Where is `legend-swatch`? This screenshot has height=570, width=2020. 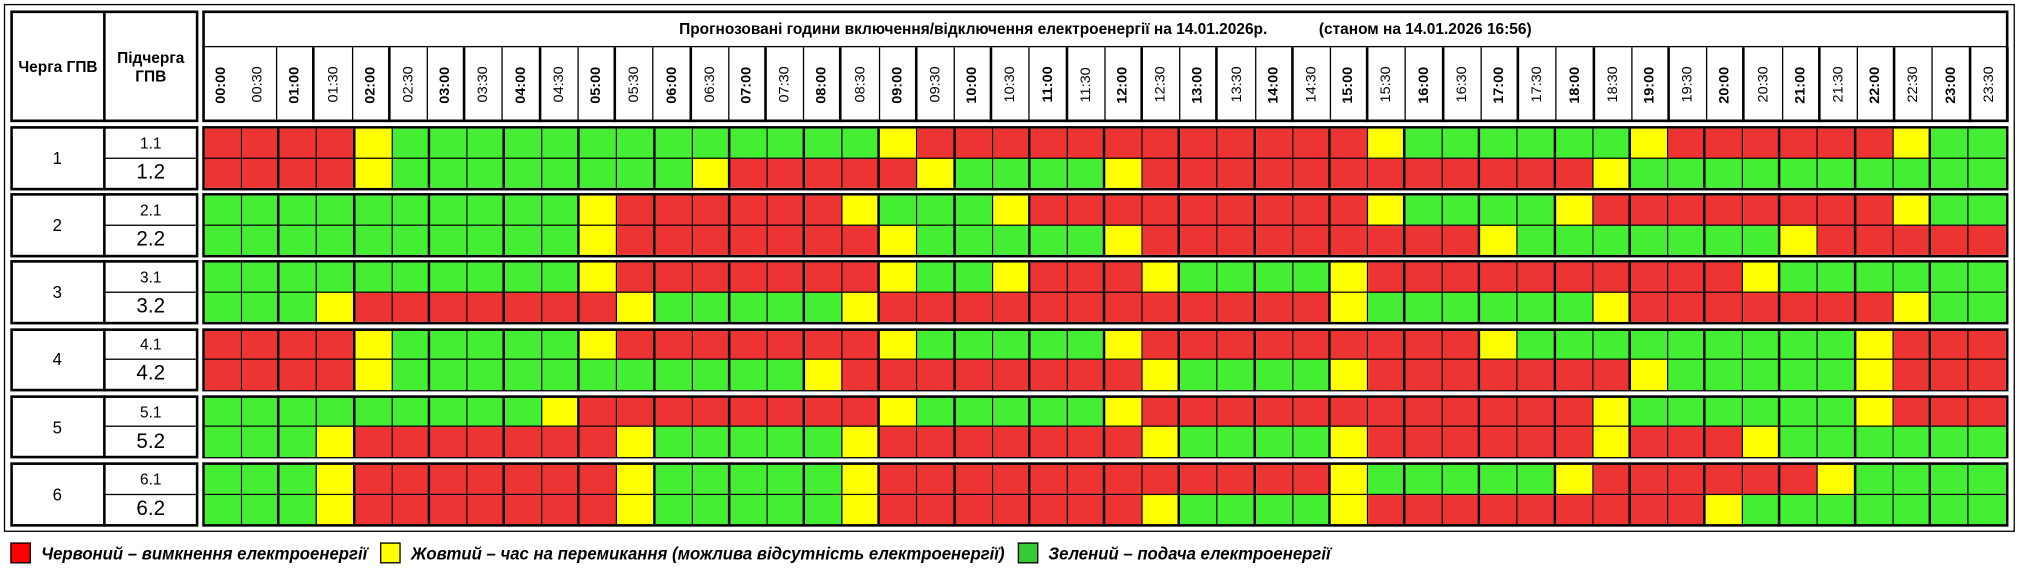
legend-swatch is located at coordinates (390, 553).